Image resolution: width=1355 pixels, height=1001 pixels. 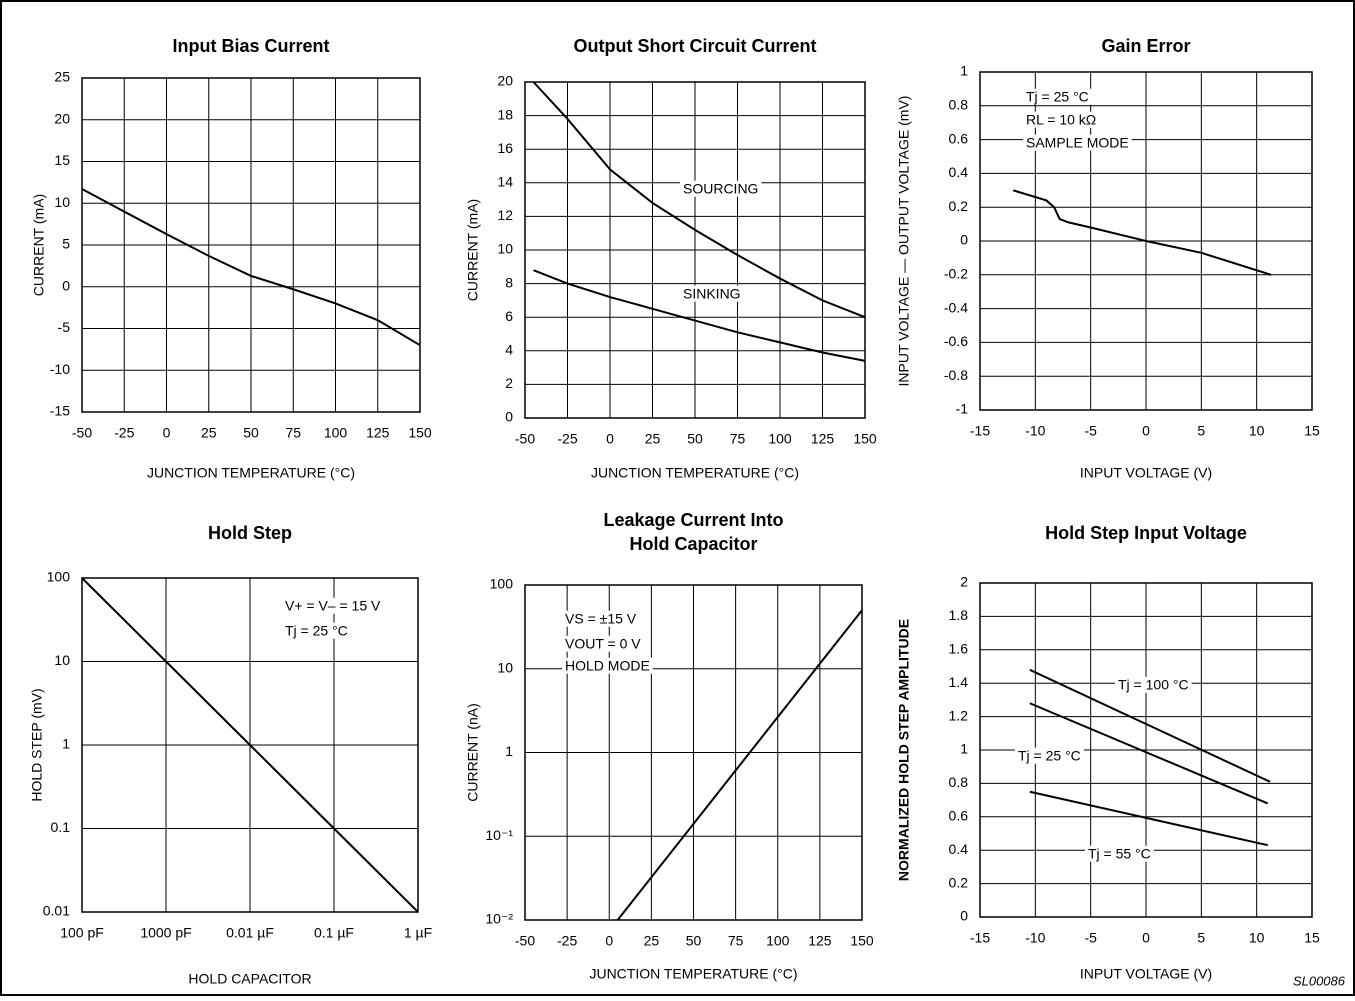 What do you see at coordinates (962, 409) in the screenshot?
I see `y-tick-label: -1` at bounding box center [962, 409].